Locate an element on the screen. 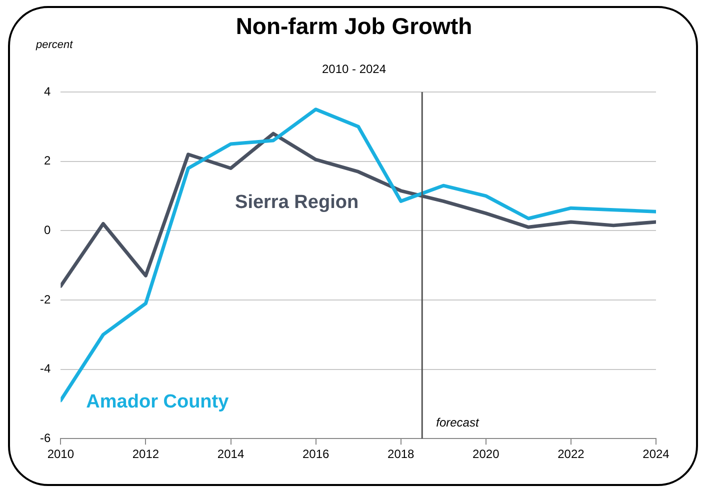 The height and width of the screenshot is (495, 708). x-tick-label: 2014 is located at coordinates (230, 454).